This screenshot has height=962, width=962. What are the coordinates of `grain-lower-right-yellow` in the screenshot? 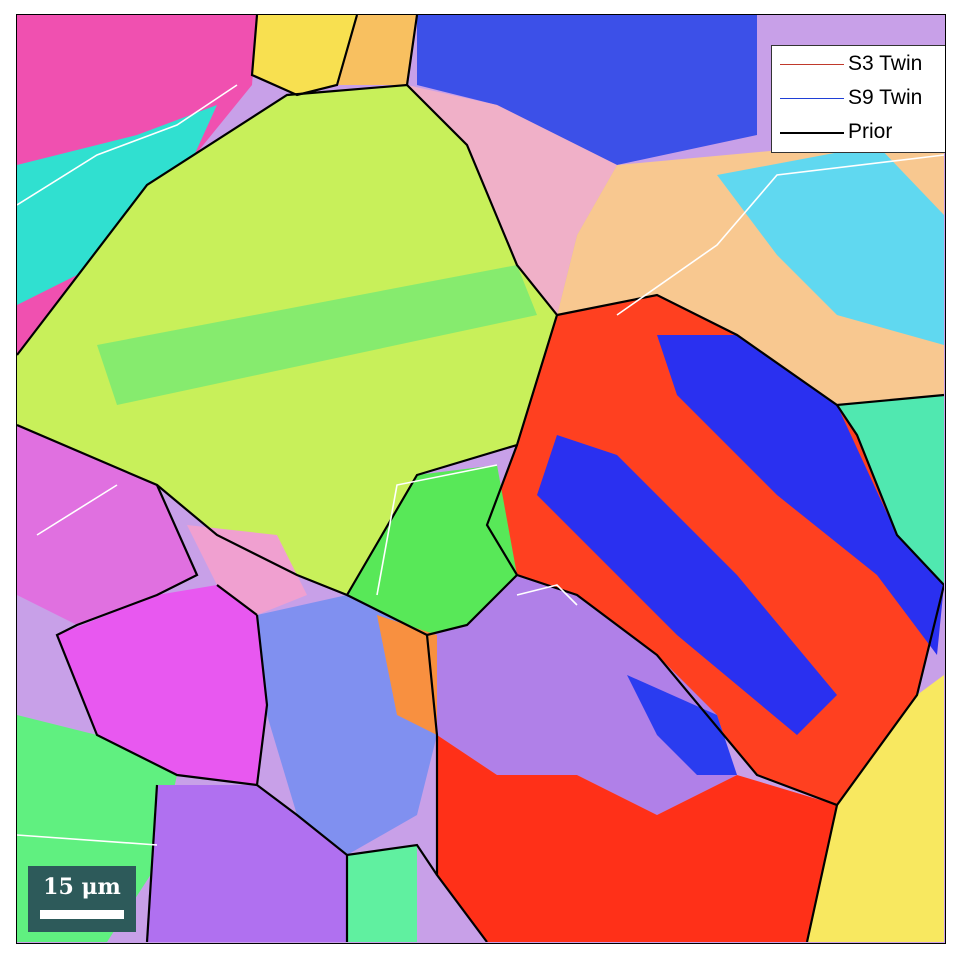 It's located at (875, 808).